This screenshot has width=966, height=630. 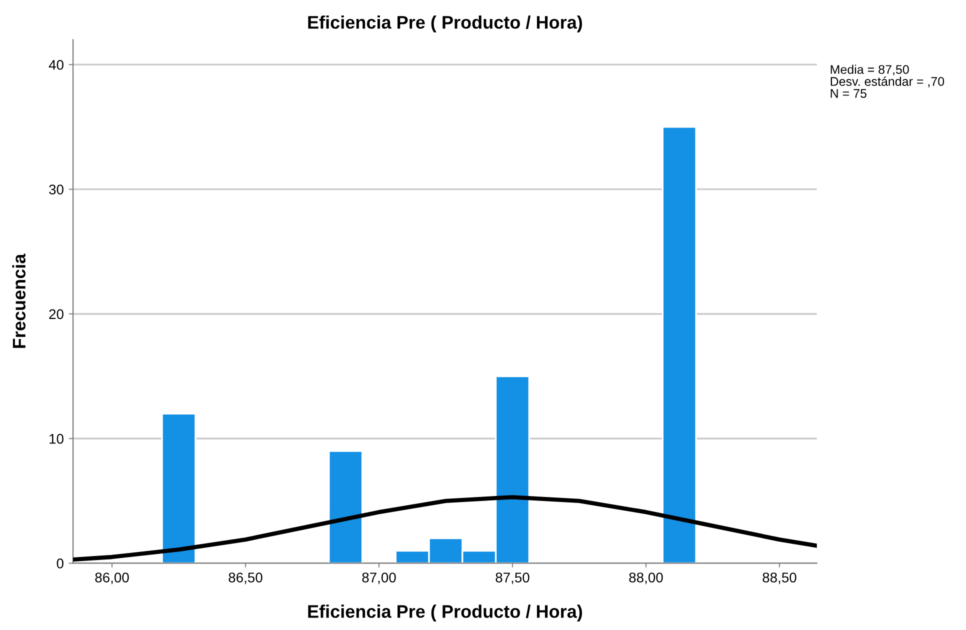 I want to click on y-axis-title: Frecuencia, so click(x=19, y=301).